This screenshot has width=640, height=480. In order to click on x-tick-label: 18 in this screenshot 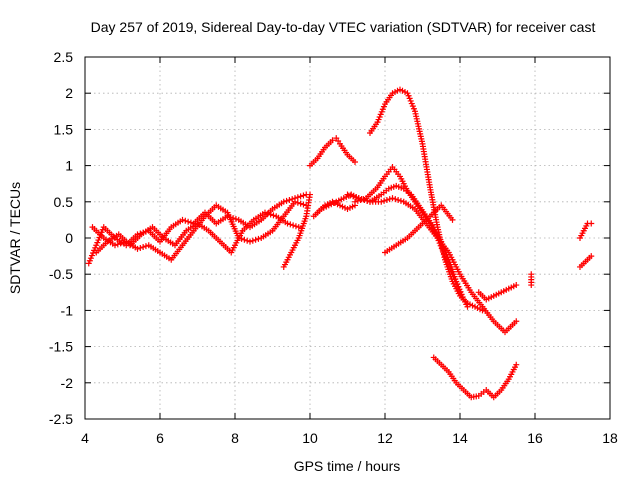, I will do `click(610, 438)`.